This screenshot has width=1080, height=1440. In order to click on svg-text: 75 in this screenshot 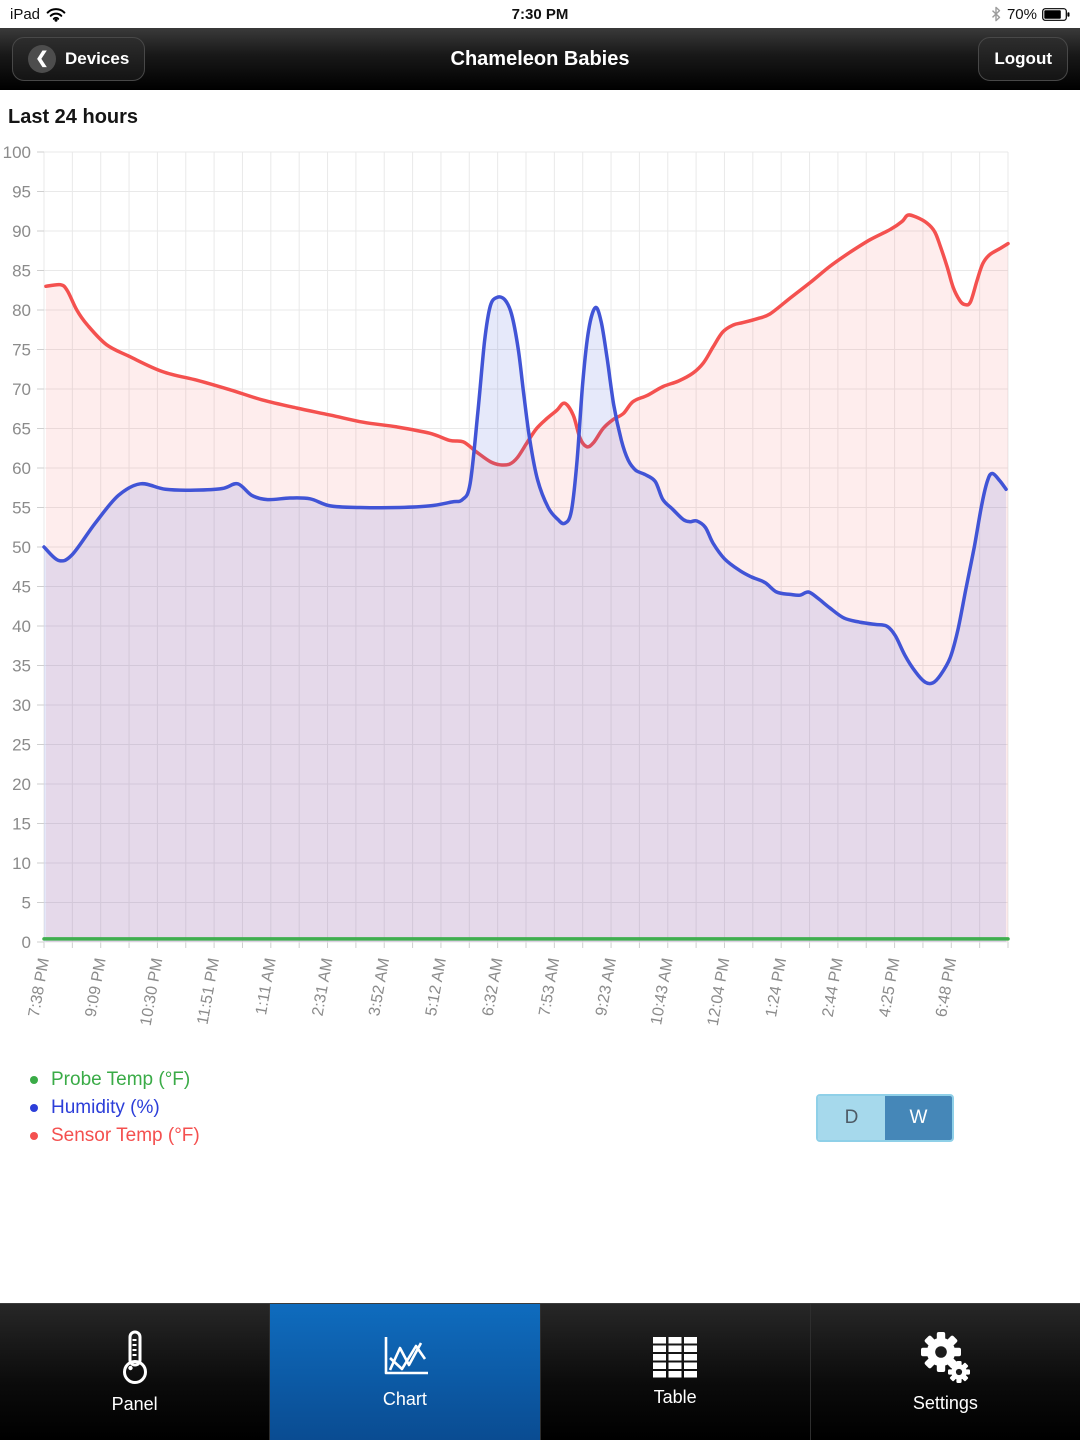, I will do `click(21, 350)`.